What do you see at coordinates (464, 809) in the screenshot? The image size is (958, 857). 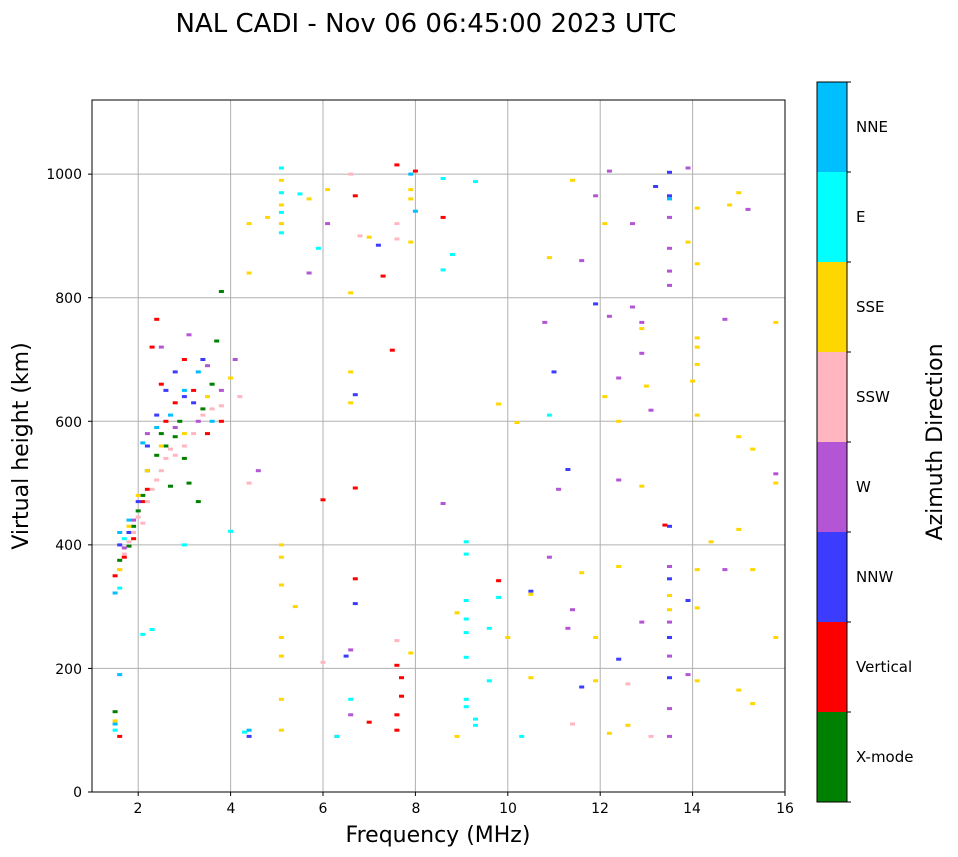 I see `x-axis: 2 4 6 8 10 12 14 16` at bounding box center [464, 809].